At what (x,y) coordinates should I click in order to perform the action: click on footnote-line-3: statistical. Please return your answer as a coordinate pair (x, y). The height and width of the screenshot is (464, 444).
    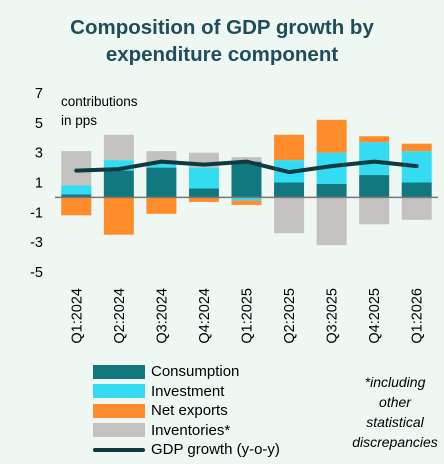
    Looking at the image, I should click on (395, 422).